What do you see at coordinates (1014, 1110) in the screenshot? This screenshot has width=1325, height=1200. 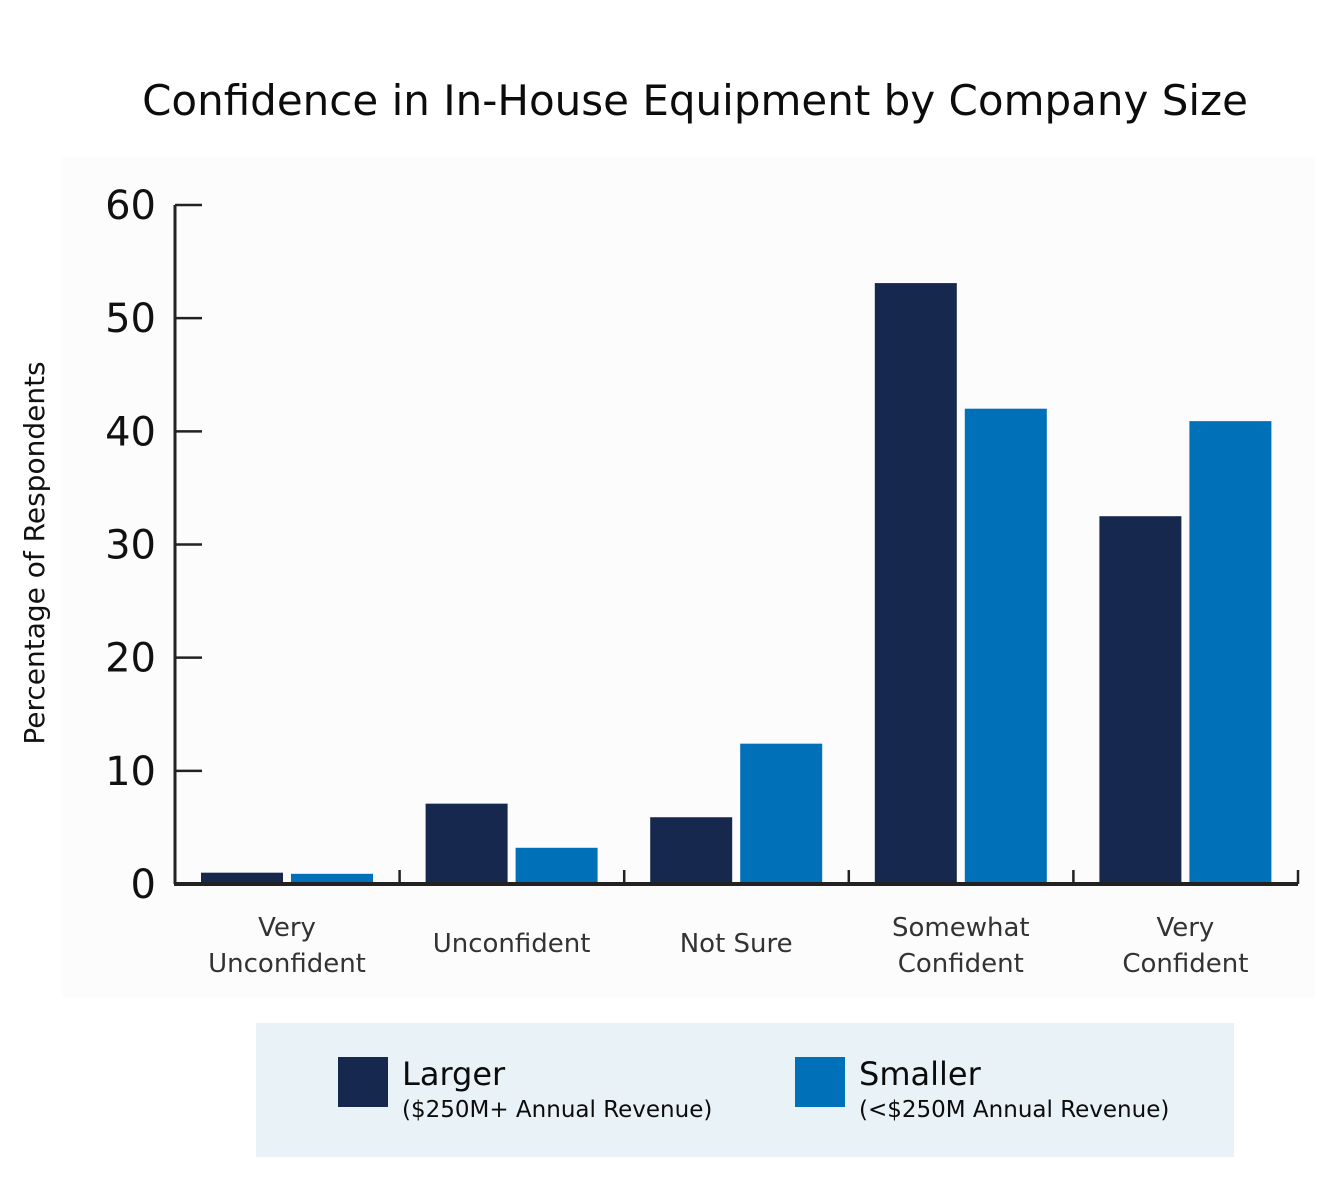 I see `legend-description-smaller: (<$250M Annual Revenue)` at bounding box center [1014, 1110].